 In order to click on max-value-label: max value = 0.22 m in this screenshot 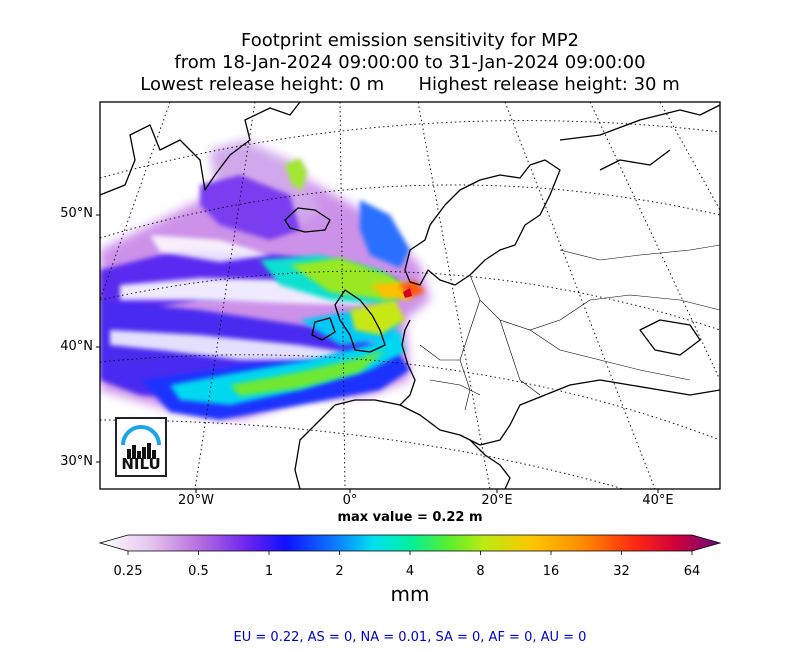, I will do `click(410, 517)`.